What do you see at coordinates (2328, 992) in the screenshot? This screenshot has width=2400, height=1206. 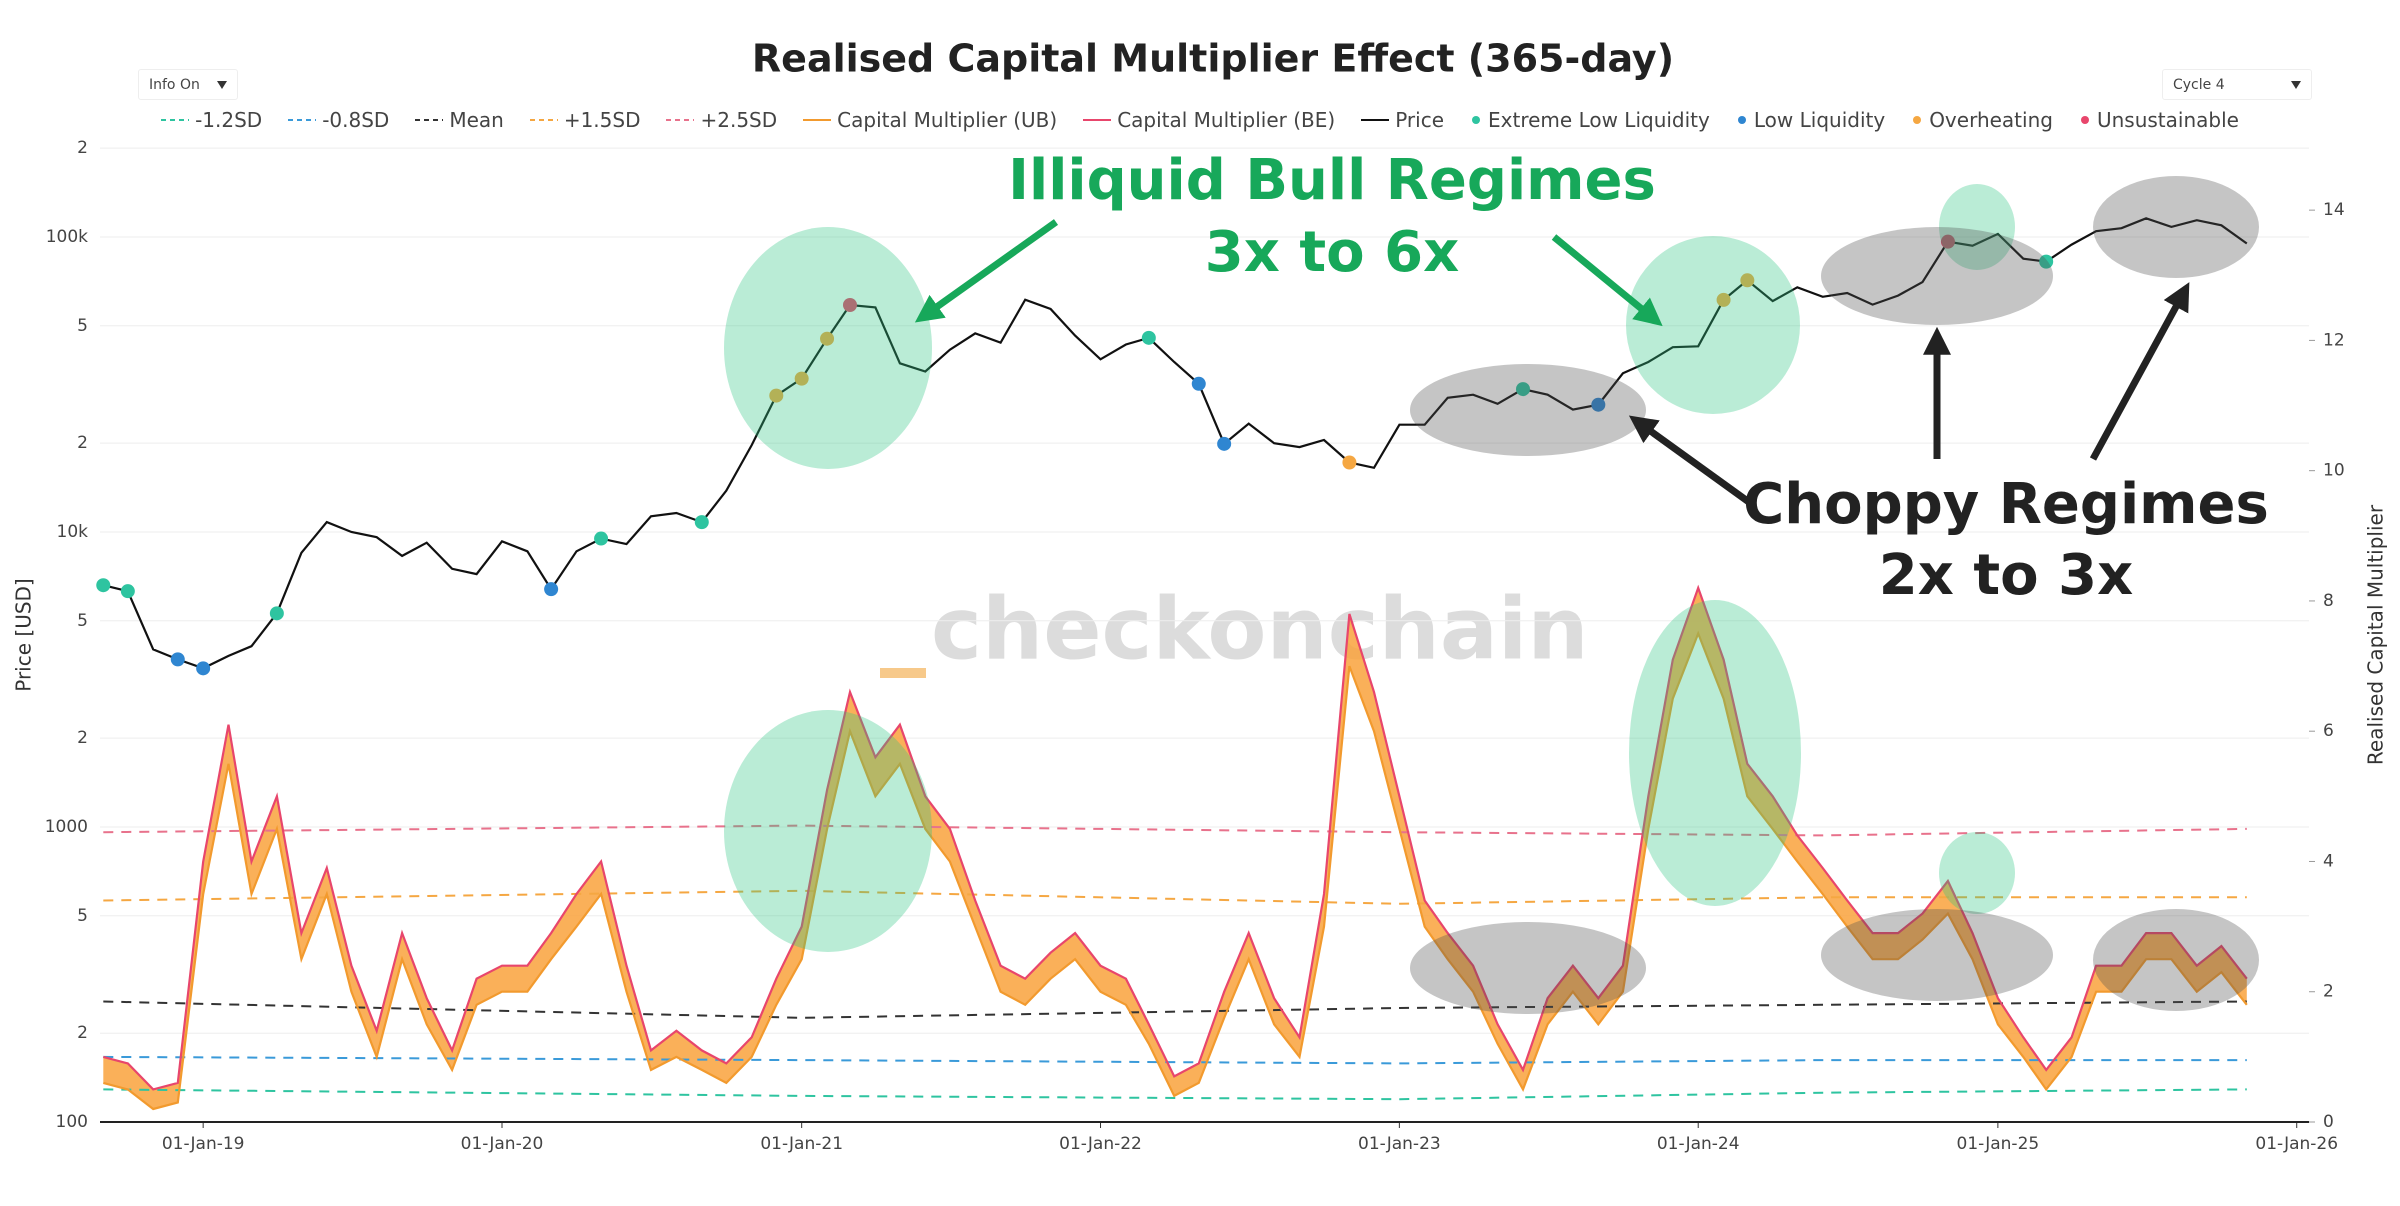 I see `y2-tick-label: 2` at bounding box center [2328, 992].